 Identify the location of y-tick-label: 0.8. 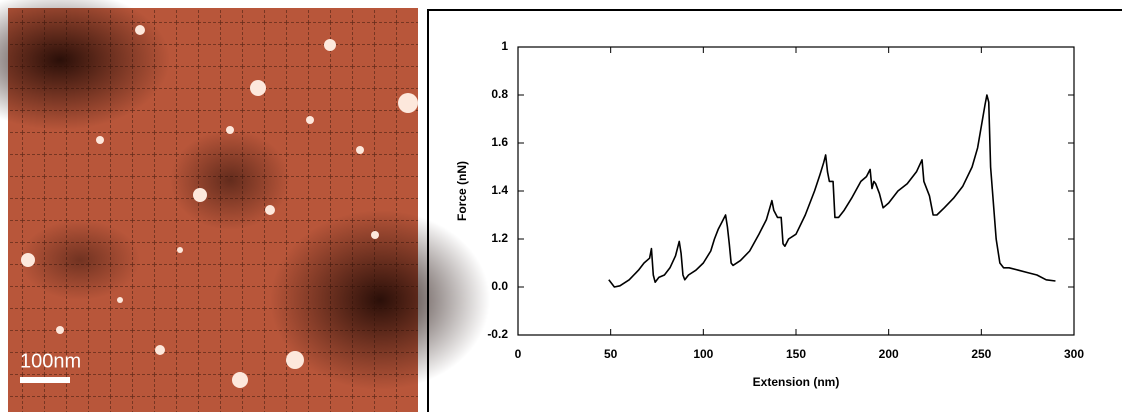
(499, 94).